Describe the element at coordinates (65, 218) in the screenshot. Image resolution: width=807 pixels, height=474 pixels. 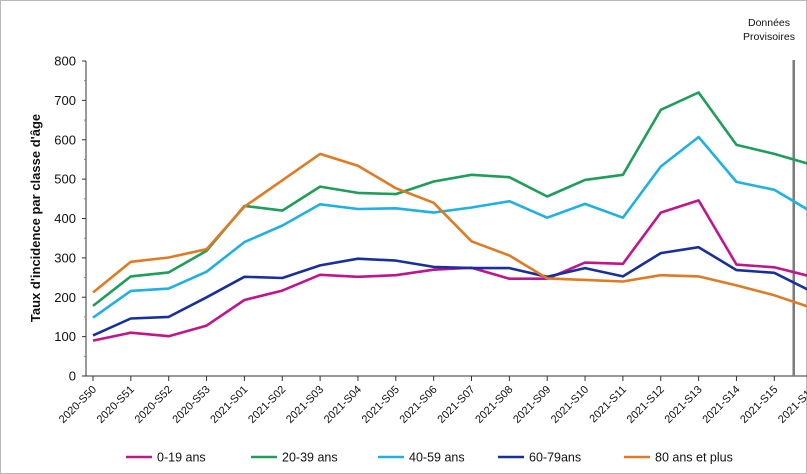
I see `y-tick-label: 400` at that location.